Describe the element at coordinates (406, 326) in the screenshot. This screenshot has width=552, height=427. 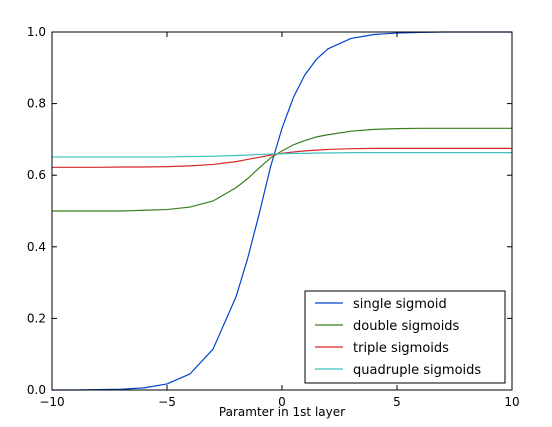
I see `legend-label: double sigmoids` at that location.